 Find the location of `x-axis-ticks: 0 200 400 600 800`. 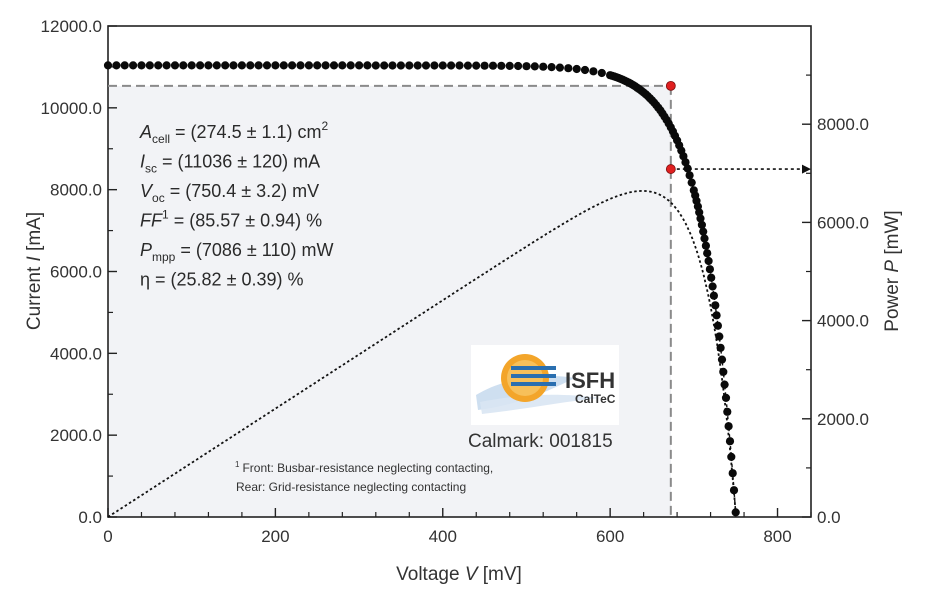

x-axis-ticks: 0 200 400 600 800 is located at coordinates (457, 527).